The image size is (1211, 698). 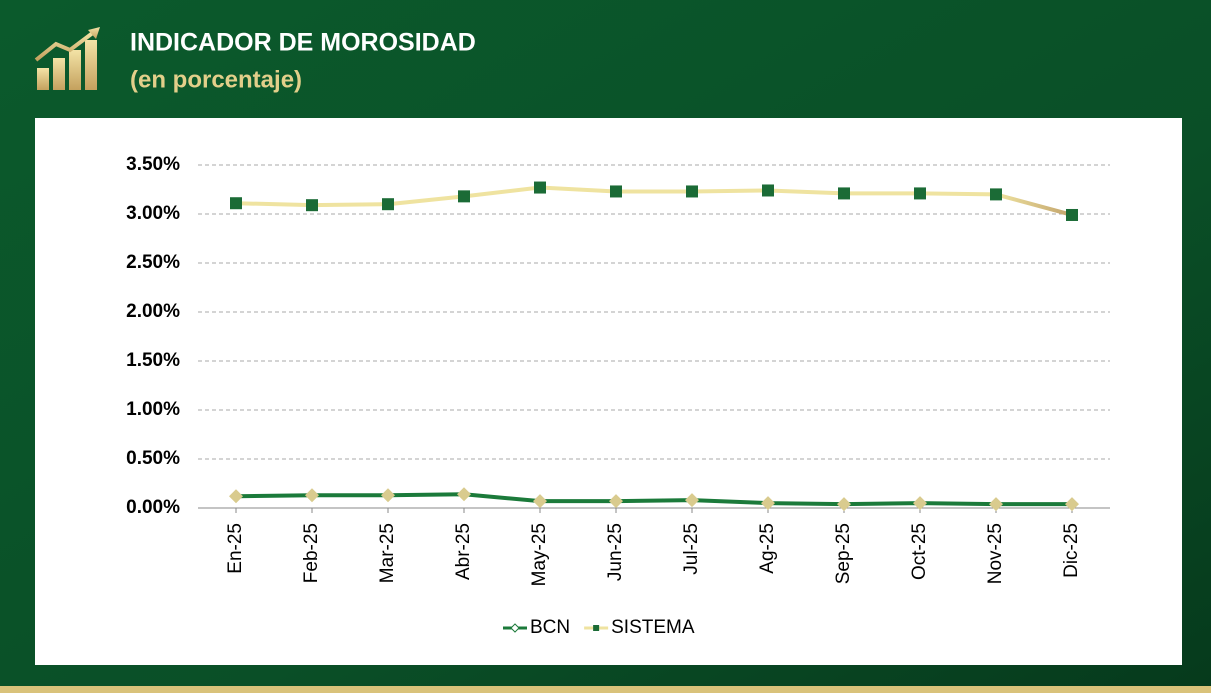 I want to click on x-tick-label: Mar-25, so click(x=387, y=553).